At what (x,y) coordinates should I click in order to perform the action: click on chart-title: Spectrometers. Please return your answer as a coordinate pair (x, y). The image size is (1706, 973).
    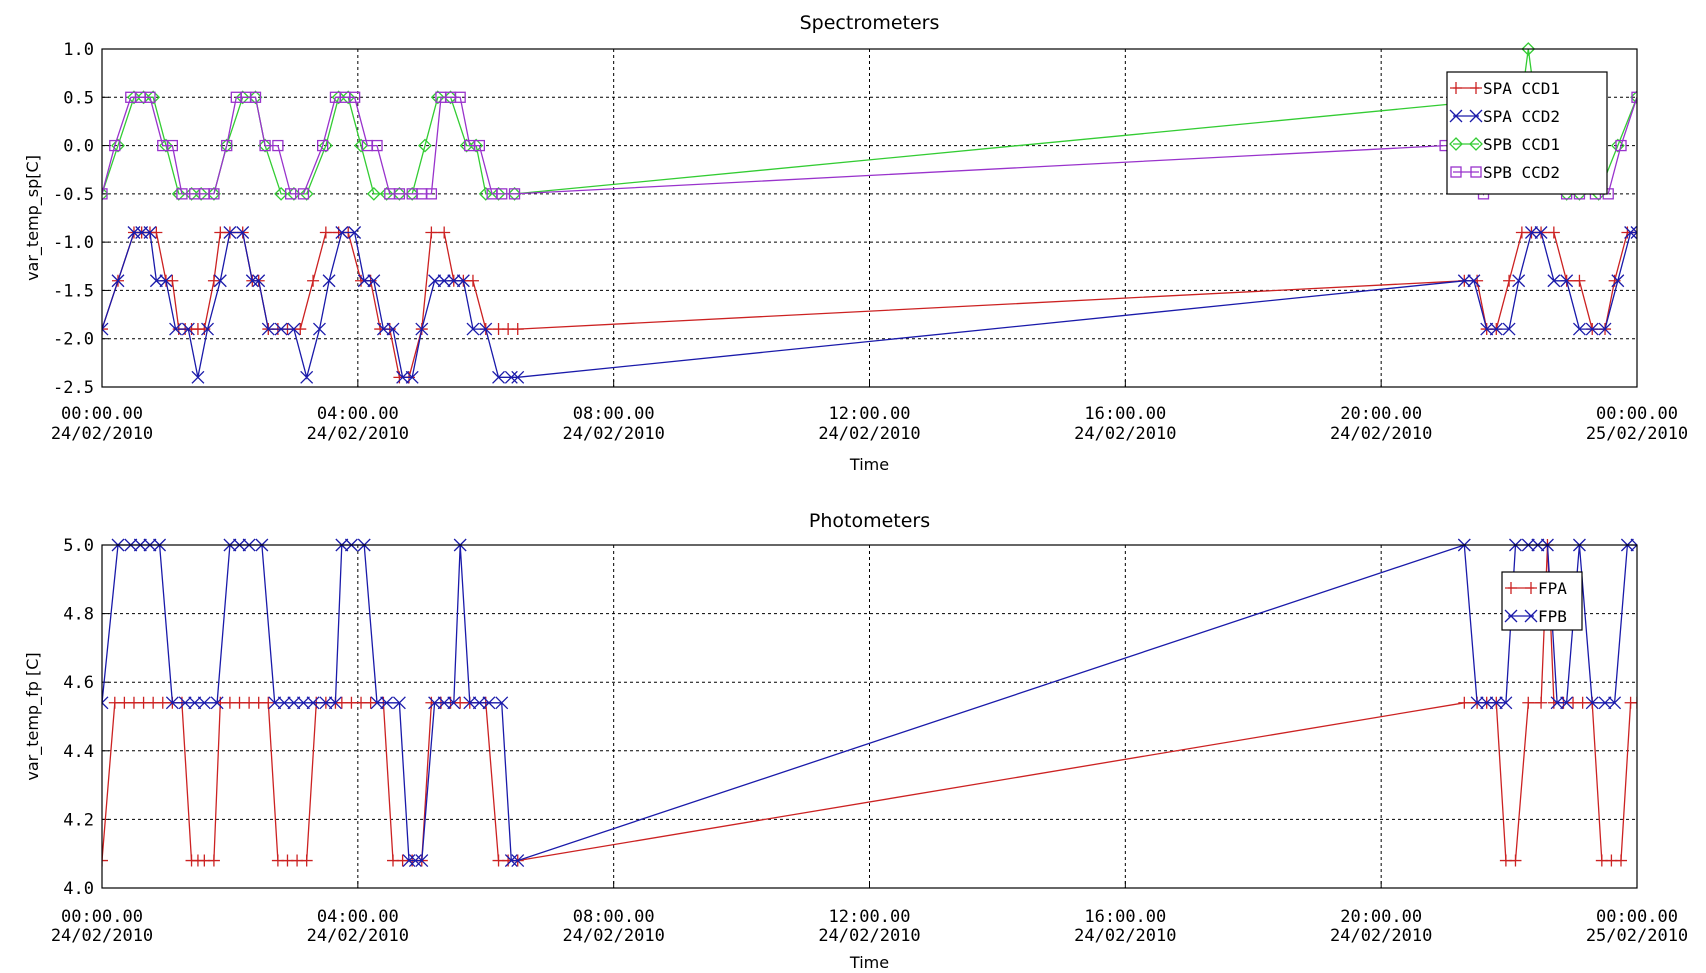
    Looking at the image, I should click on (870, 23).